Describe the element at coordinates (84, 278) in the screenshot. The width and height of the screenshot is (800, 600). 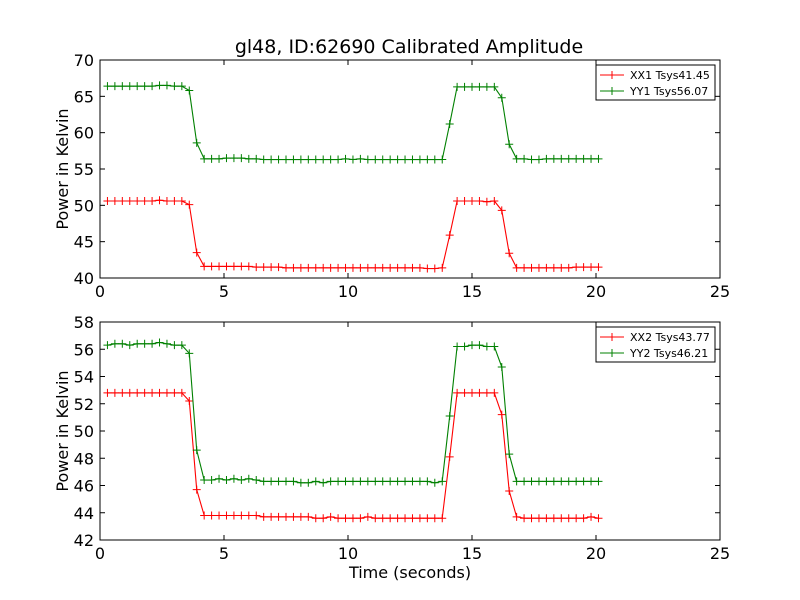
I see `top-y-tick-label: 40` at that location.